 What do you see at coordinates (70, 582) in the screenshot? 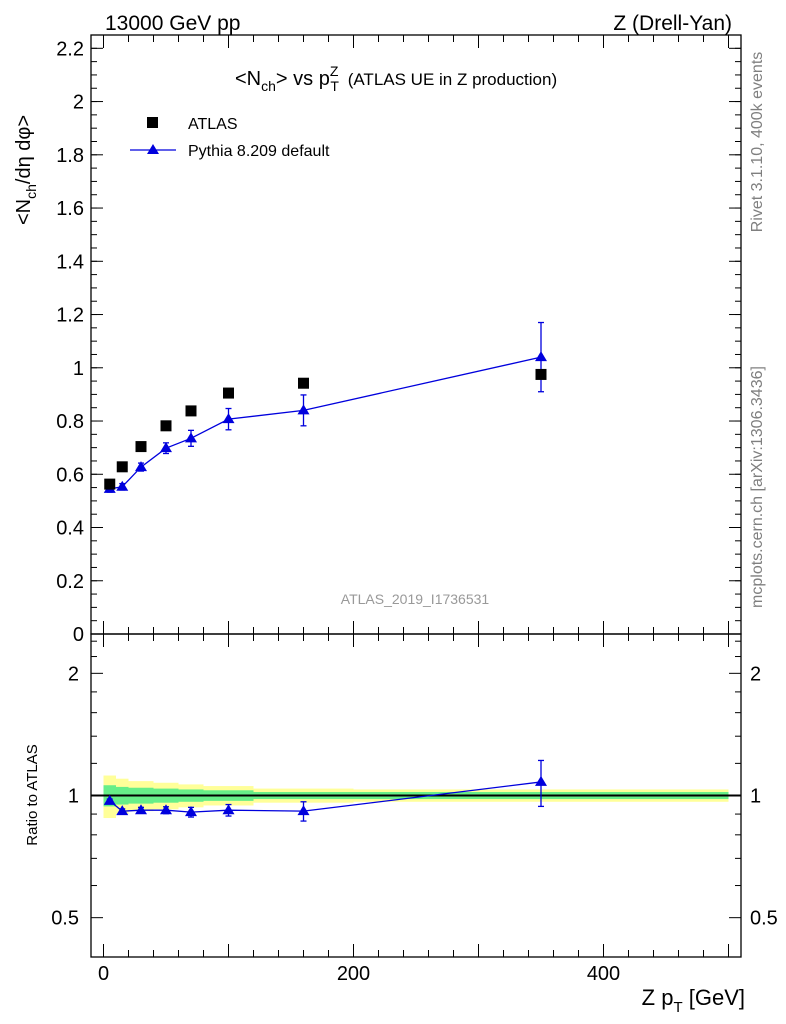
I see `main-y-tick-label: 0.2` at bounding box center [70, 582].